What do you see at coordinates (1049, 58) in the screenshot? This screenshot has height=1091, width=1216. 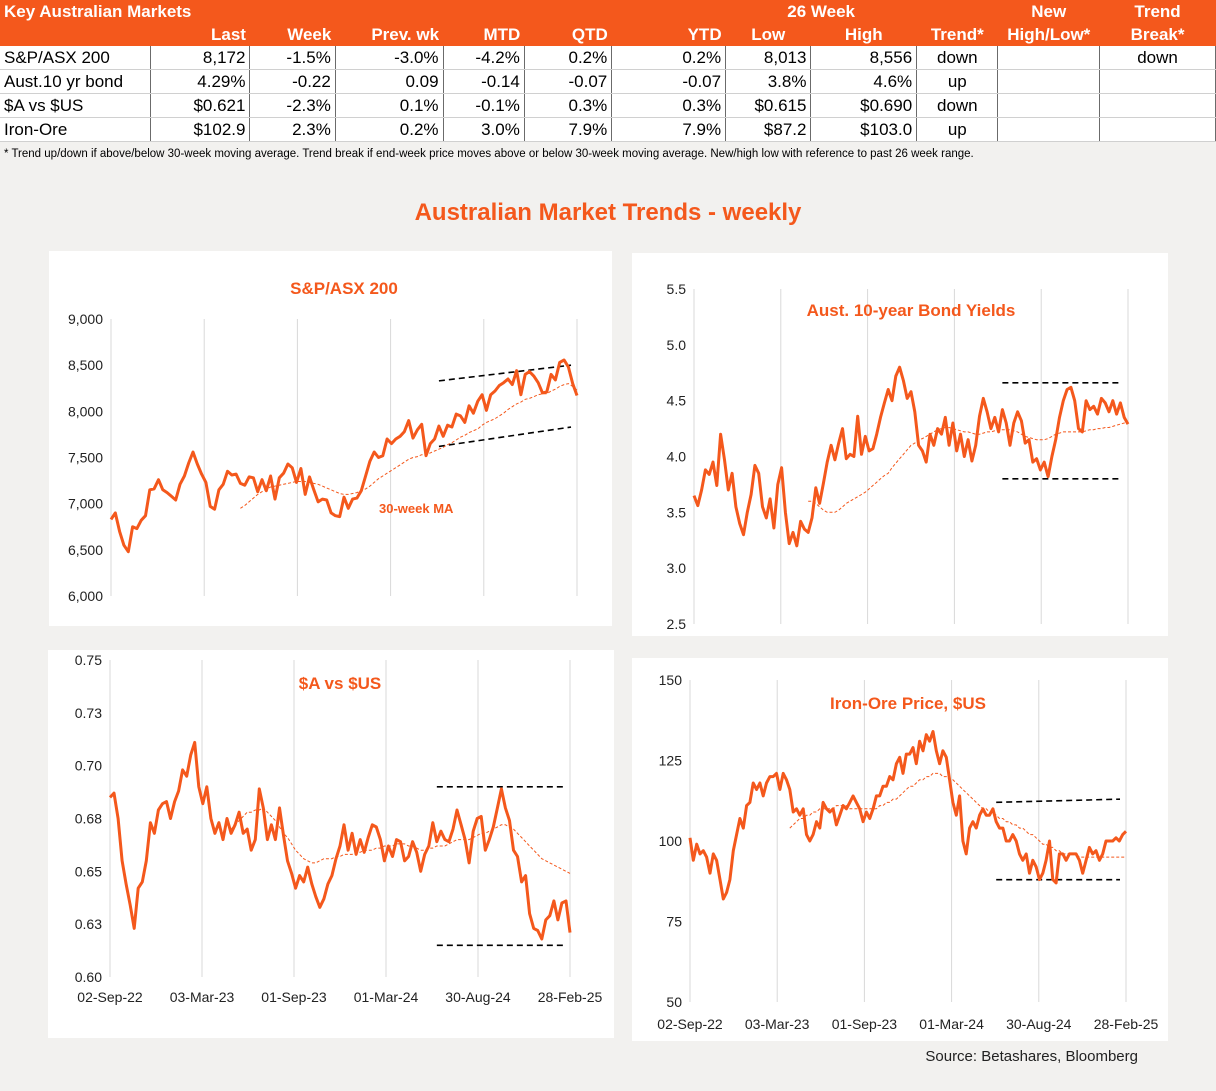 I see `cell-new-high-low` at bounding box center [1049, 58].